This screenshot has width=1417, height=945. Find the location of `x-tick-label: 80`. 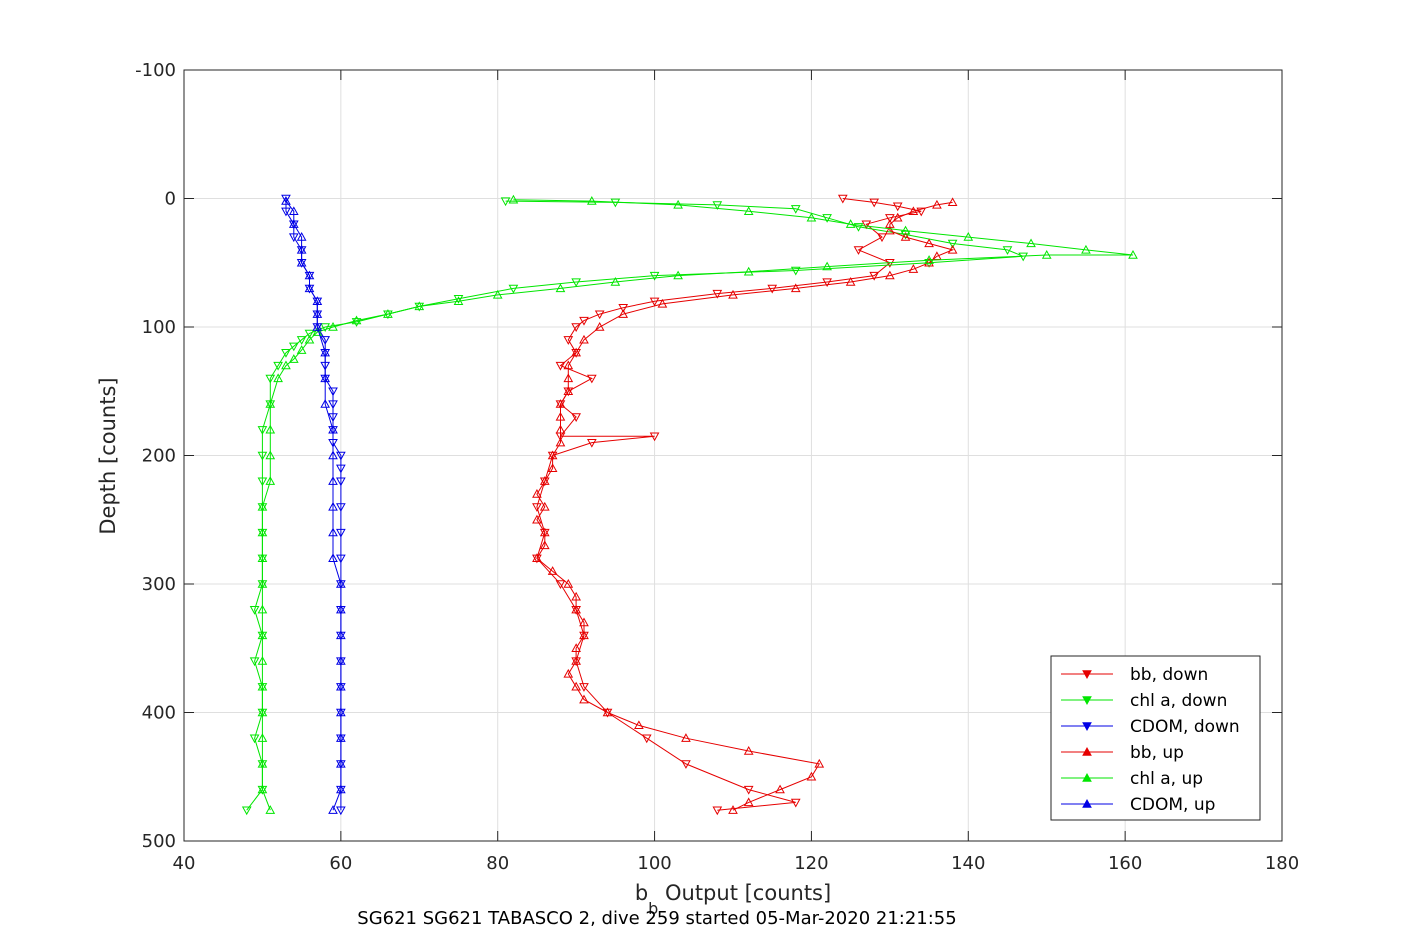

x-tick-label: 80 is located at coordinates (497, 863).